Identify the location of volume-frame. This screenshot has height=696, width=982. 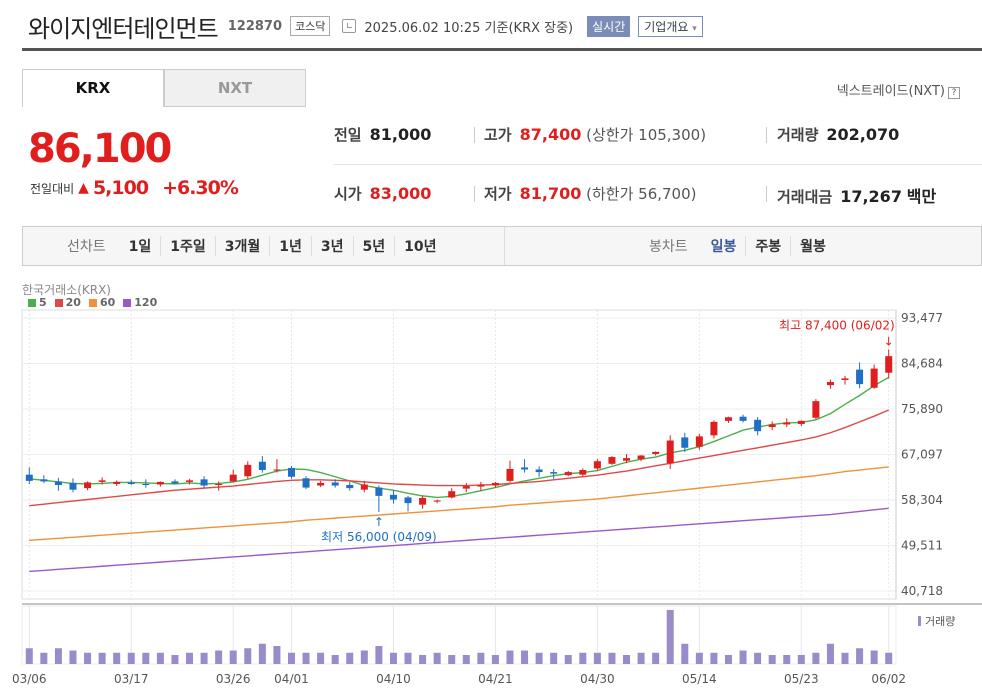
(459, 635).